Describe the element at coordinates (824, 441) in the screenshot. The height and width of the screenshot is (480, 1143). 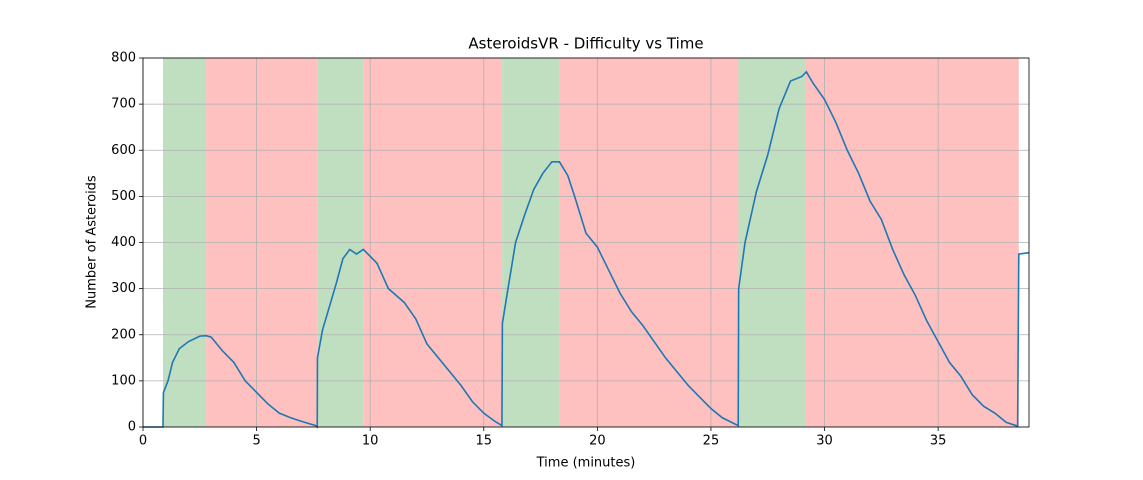
I see `x-tick-label: 30` at that location.